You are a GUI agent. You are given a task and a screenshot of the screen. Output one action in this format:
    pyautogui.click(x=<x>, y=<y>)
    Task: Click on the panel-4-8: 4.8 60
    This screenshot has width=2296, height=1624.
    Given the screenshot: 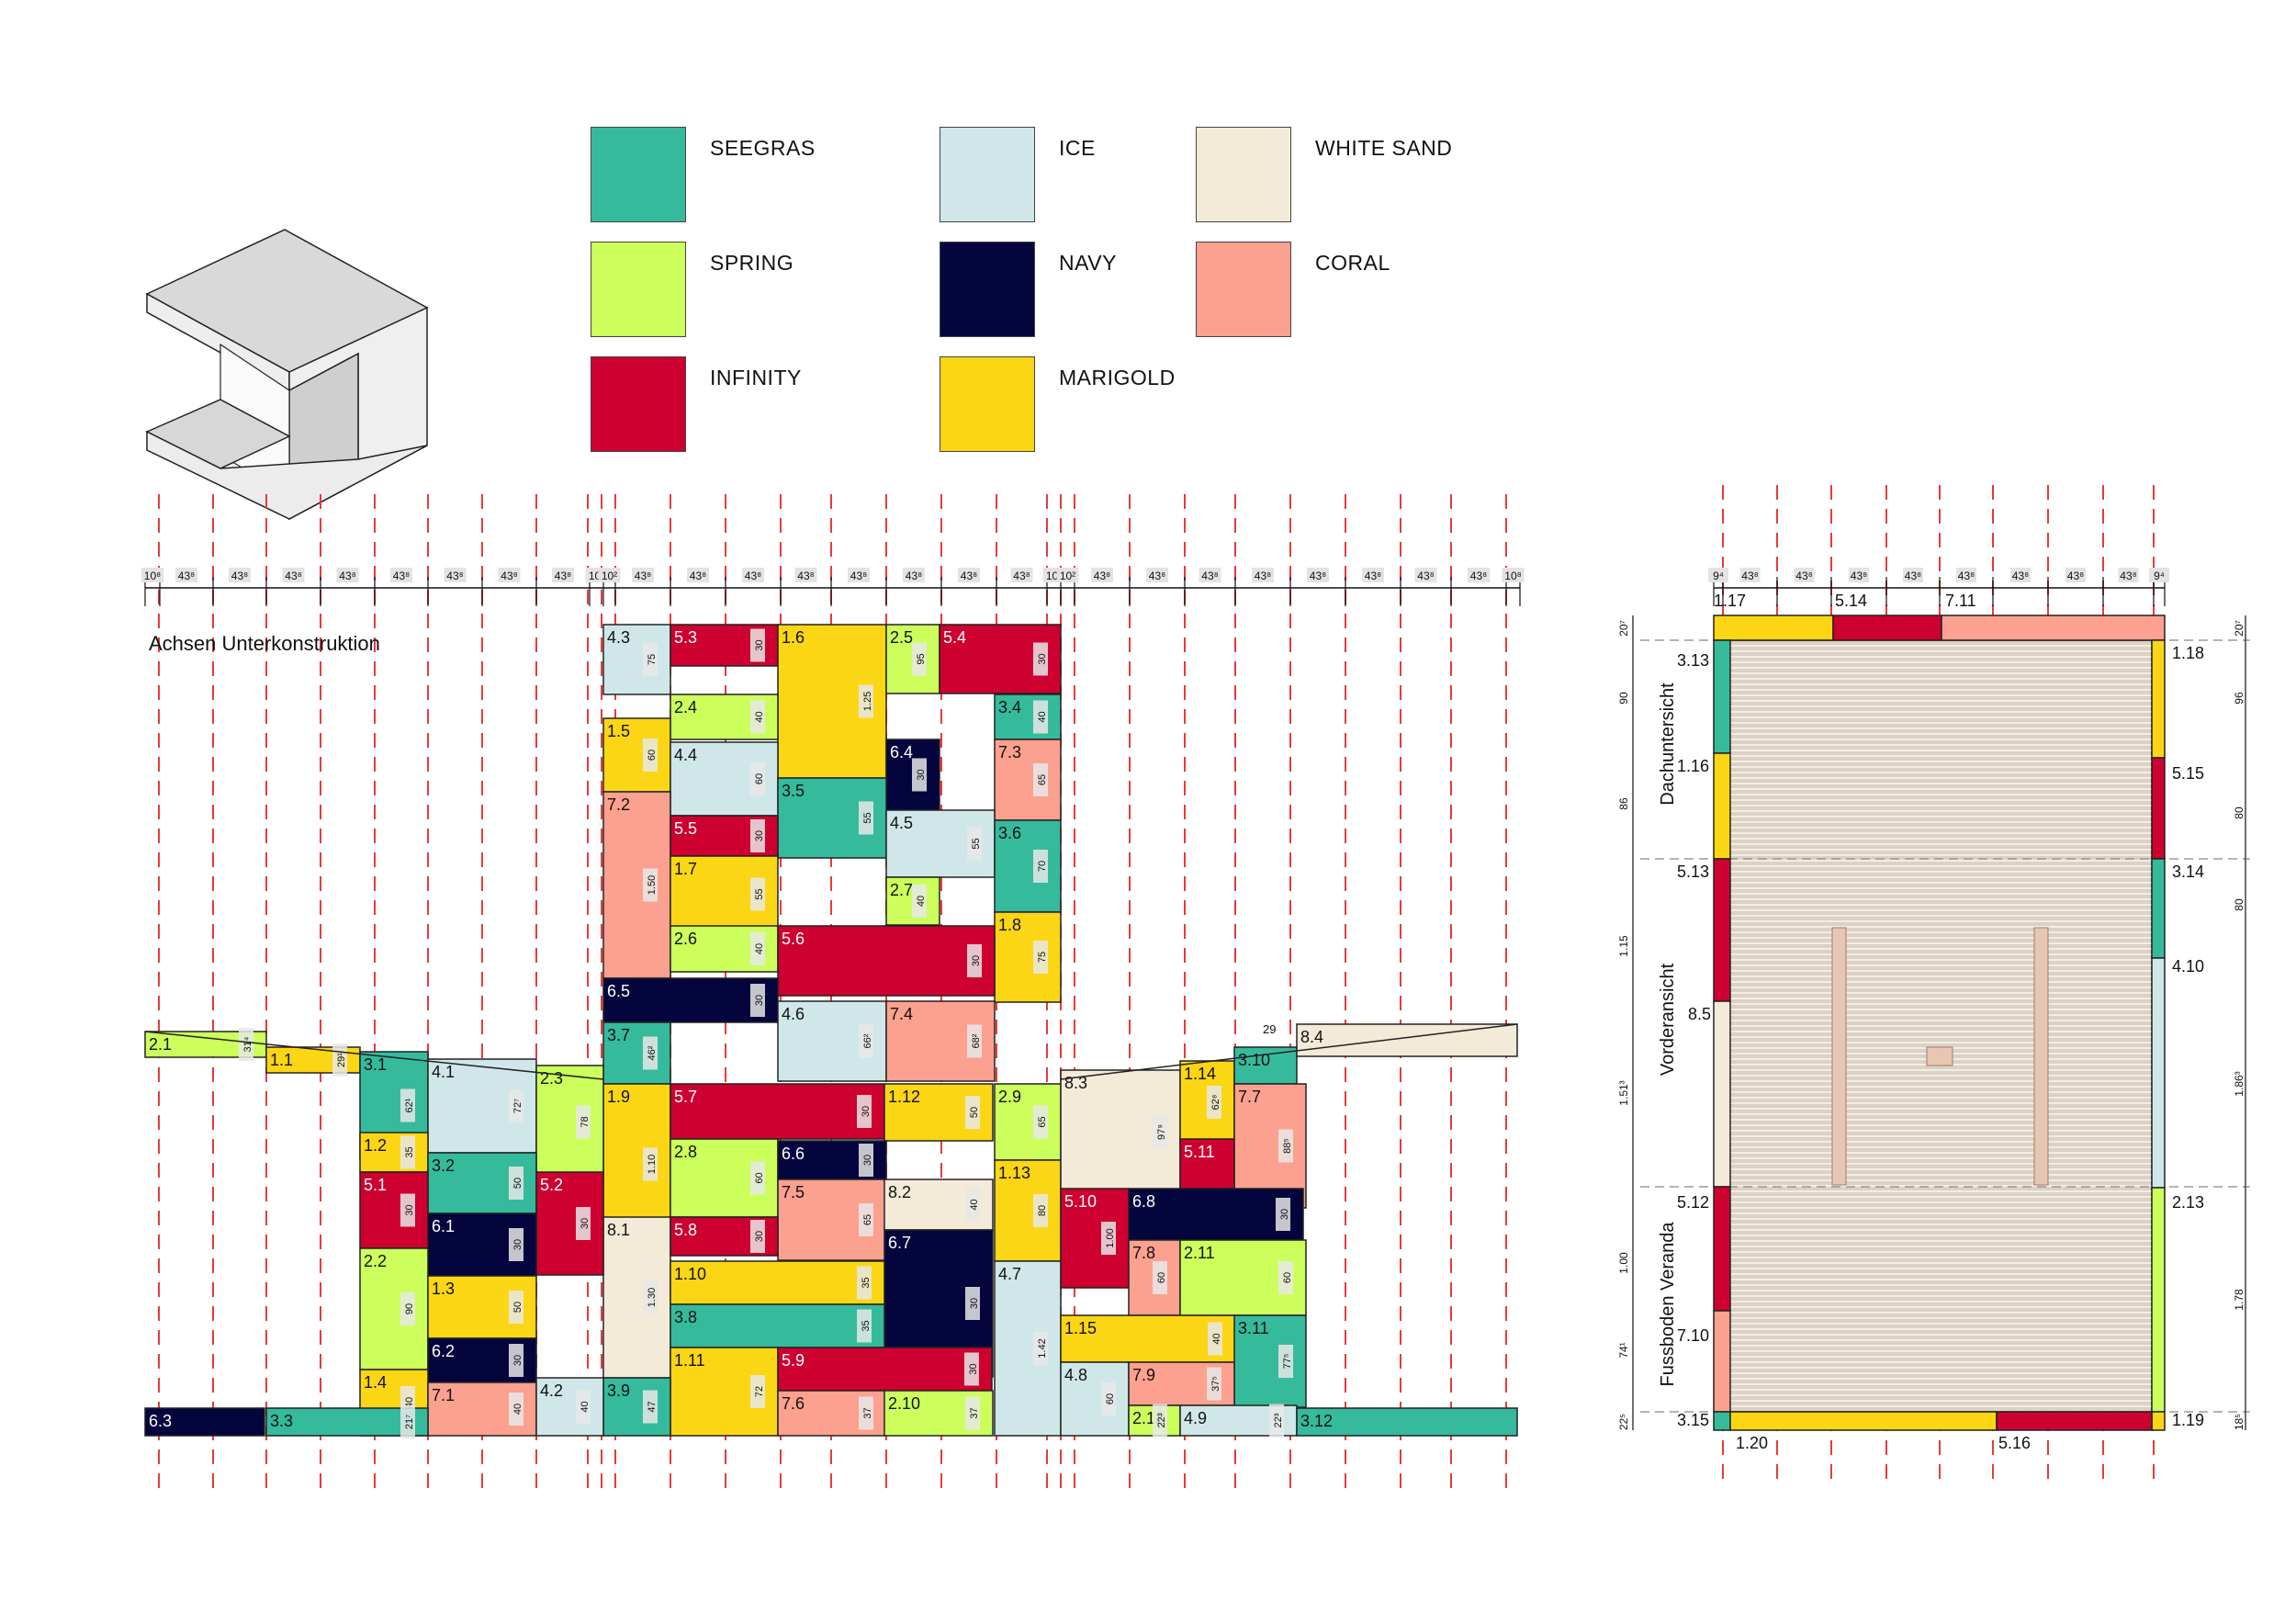 What is the action you would take?
    pyautogui.click(x=1095, y=1399)
    